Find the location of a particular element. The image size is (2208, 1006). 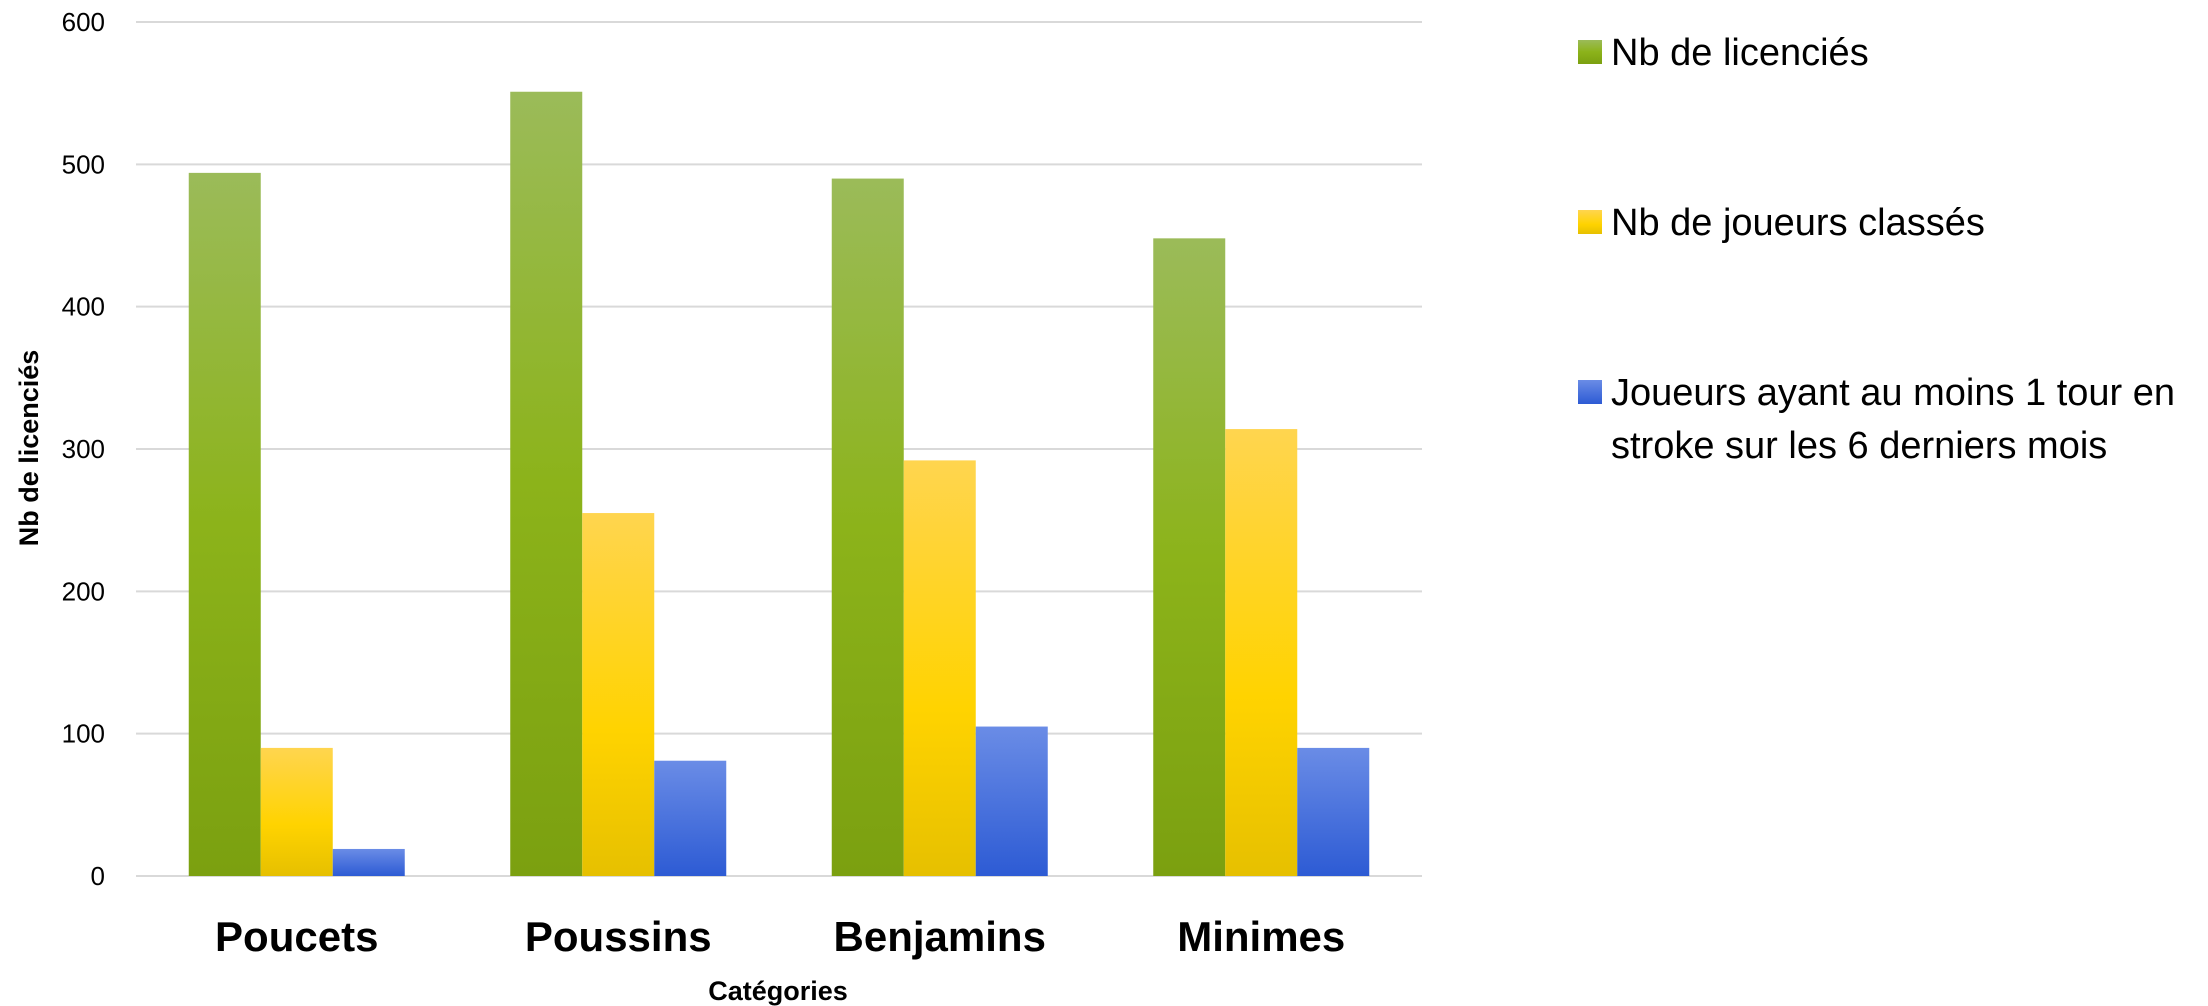

y-tick-label: 400 is located at coordinates (83, 307).